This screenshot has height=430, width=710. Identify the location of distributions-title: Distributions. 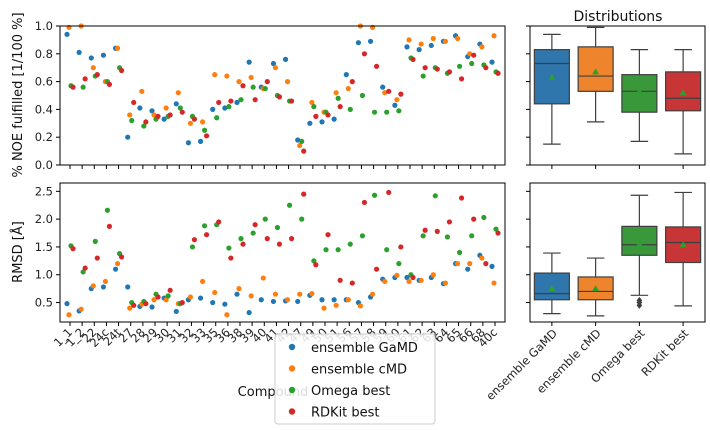
(618, 17).